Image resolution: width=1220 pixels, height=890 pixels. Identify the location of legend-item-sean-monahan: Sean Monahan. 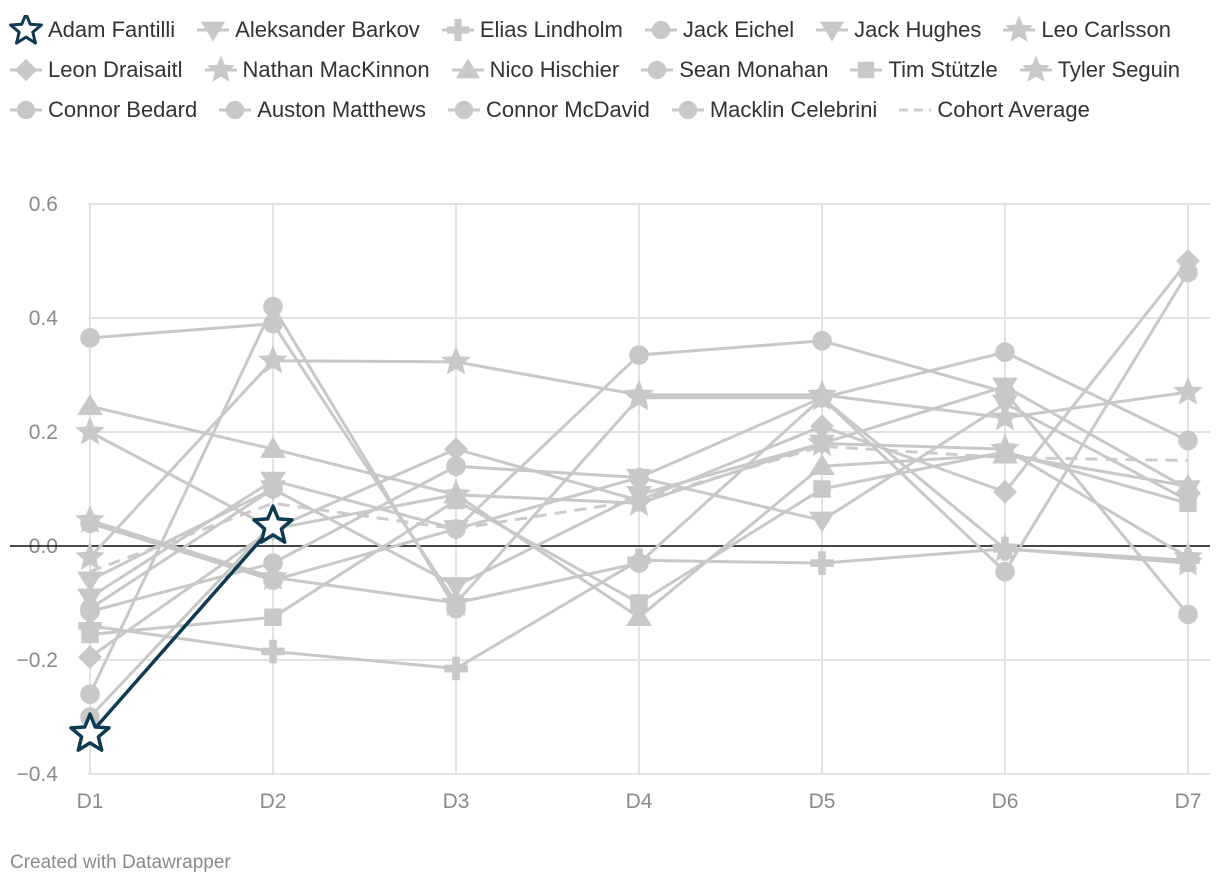
(733, 70).